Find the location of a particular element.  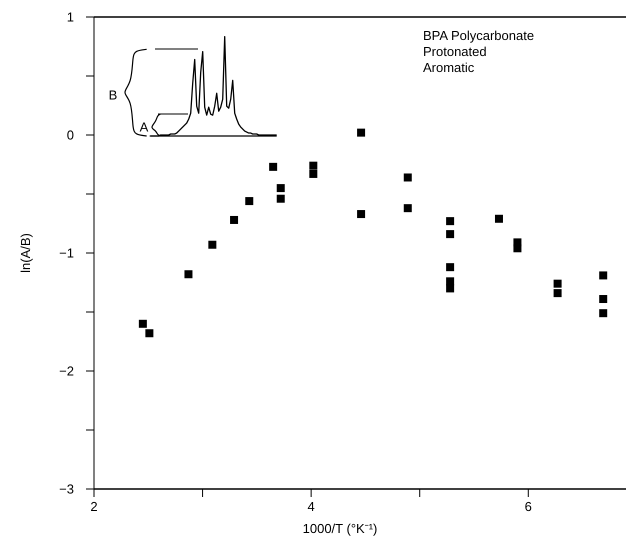

y-tick-label: −2 is located at coordinates (66, 371).